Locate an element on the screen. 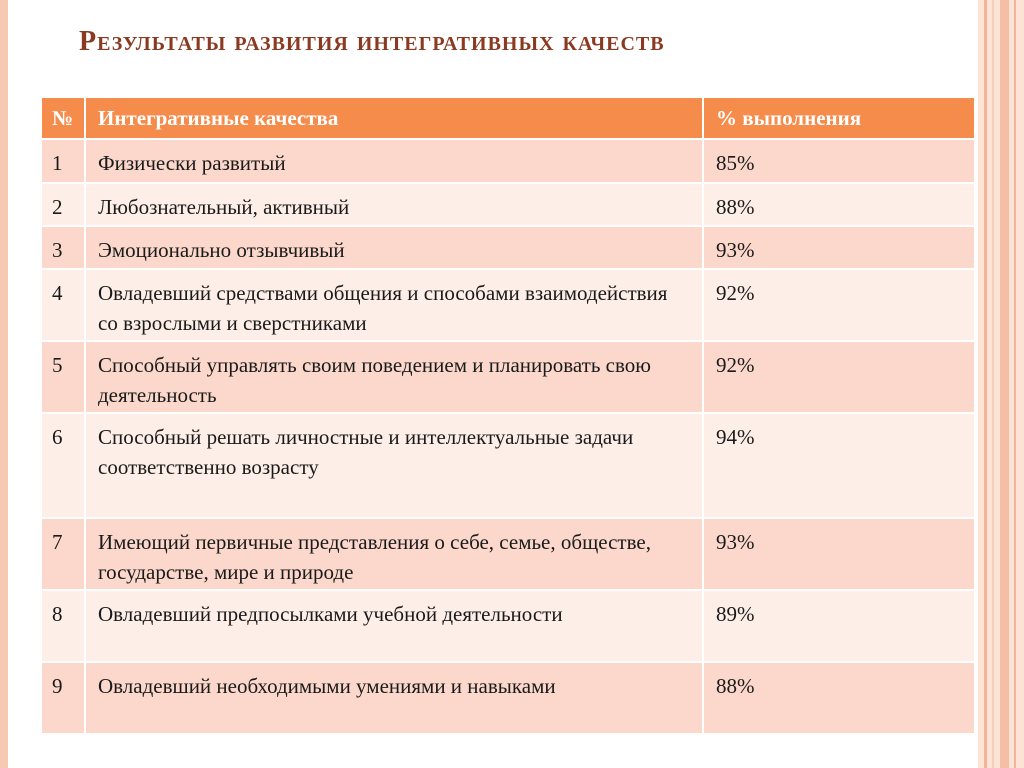  row-quality: Физически развитый is located at coordinates (394, 161).